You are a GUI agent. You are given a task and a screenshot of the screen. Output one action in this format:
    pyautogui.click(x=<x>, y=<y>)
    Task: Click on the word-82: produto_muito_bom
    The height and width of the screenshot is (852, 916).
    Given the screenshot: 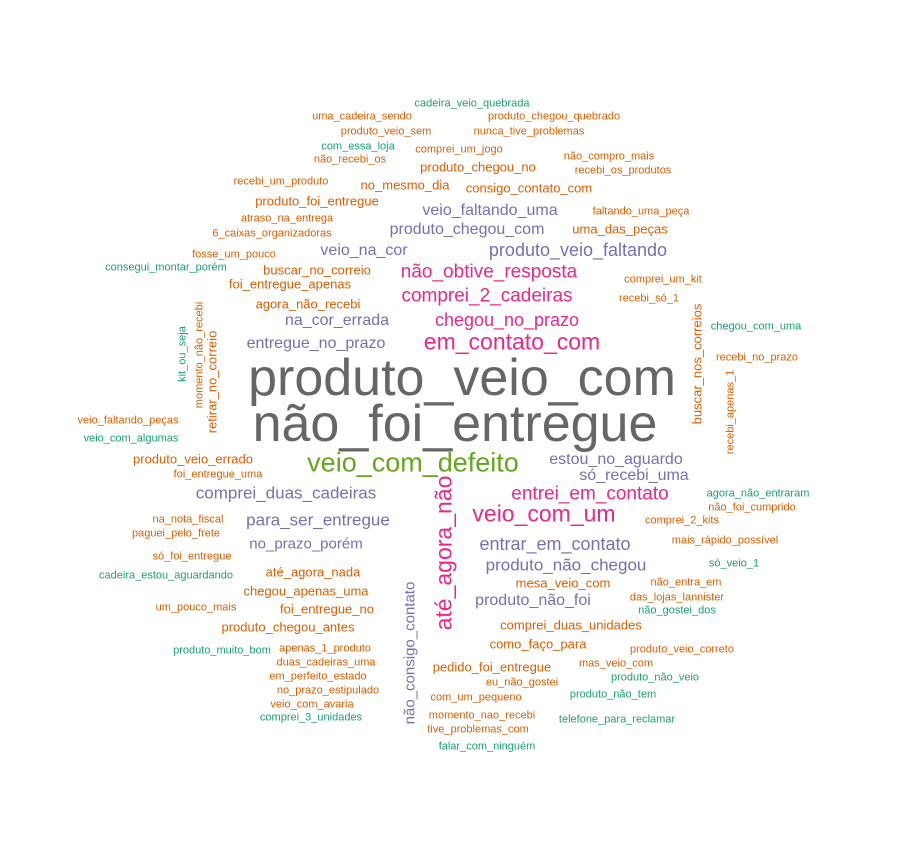 What is the action you would take?
    pyautogui.click(x=222, y=650)
    